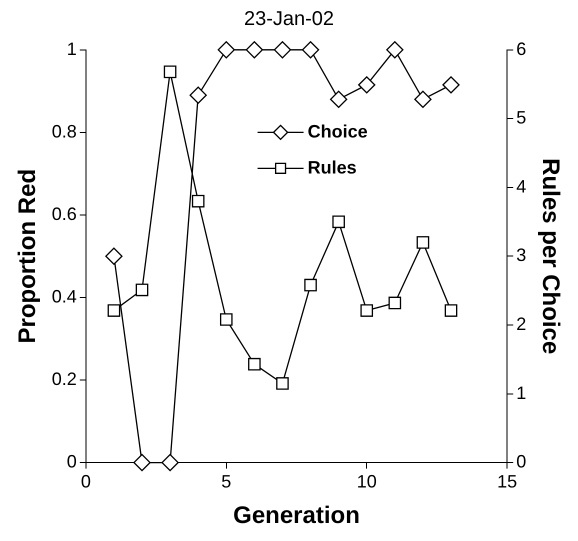  Describe the element at coordinates (64, 296) in the screenshot. I see `y-tick-label: 0.4` at that location.